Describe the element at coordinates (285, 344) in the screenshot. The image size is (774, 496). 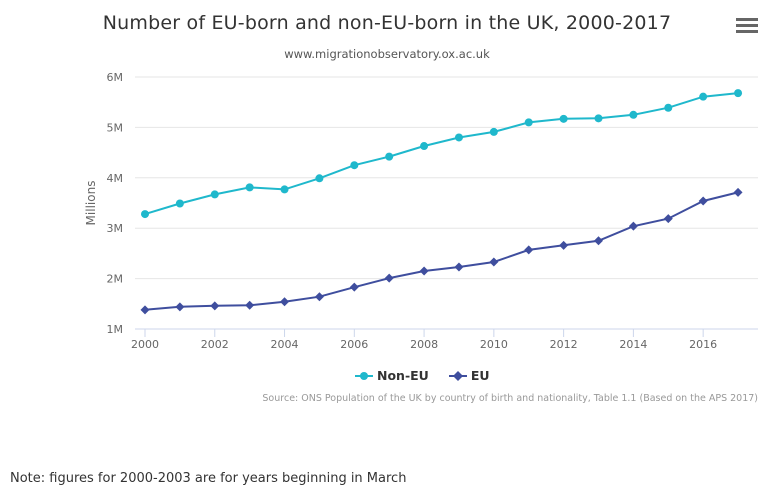
I see `x-tick-label: 2004` at that location.